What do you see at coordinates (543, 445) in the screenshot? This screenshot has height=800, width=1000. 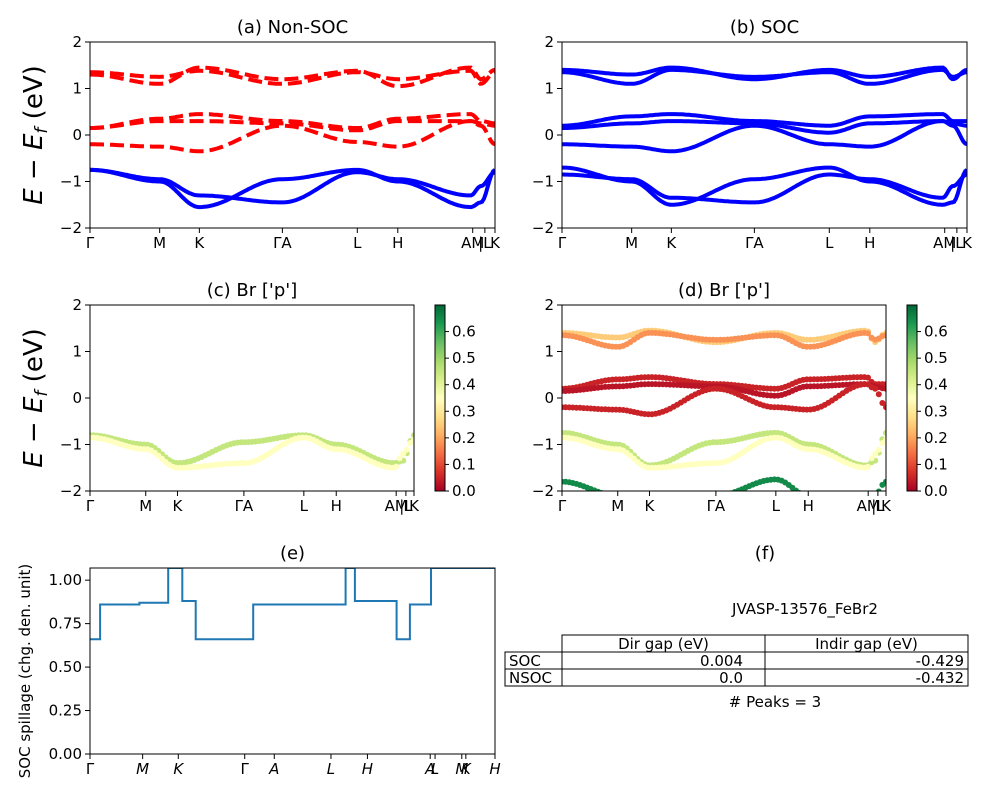 I see `panel-d-ytick-label: −1` at bounding box center [543, 445].